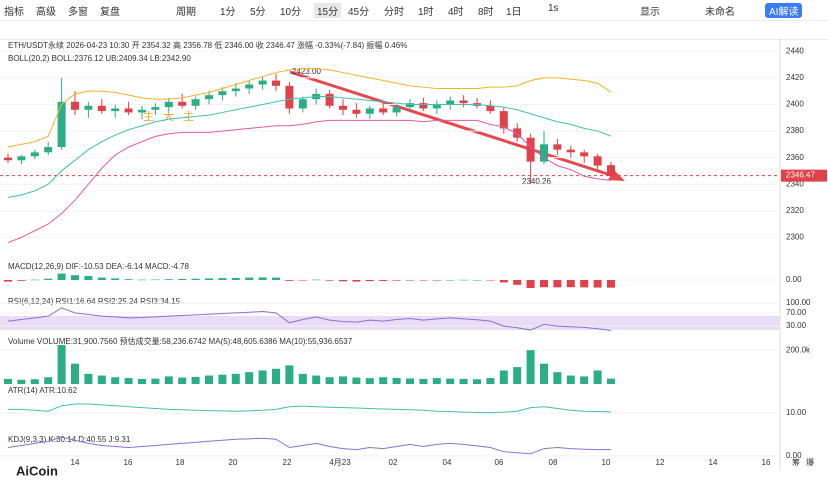 The image size is (828, 497). What do you see at coordinates (186, 12) in the screenshot?
I see `toolbar-item: 周期` at bounding box center [186, 12].